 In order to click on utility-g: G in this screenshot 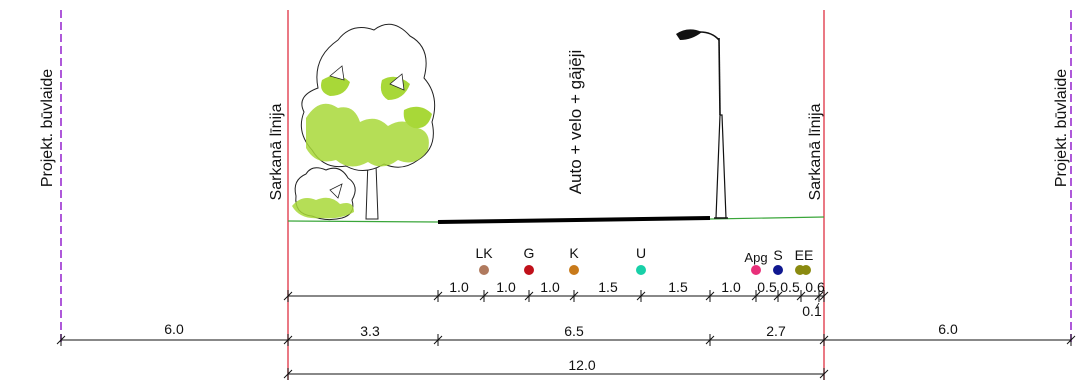, I will do `click(529, 260)`.